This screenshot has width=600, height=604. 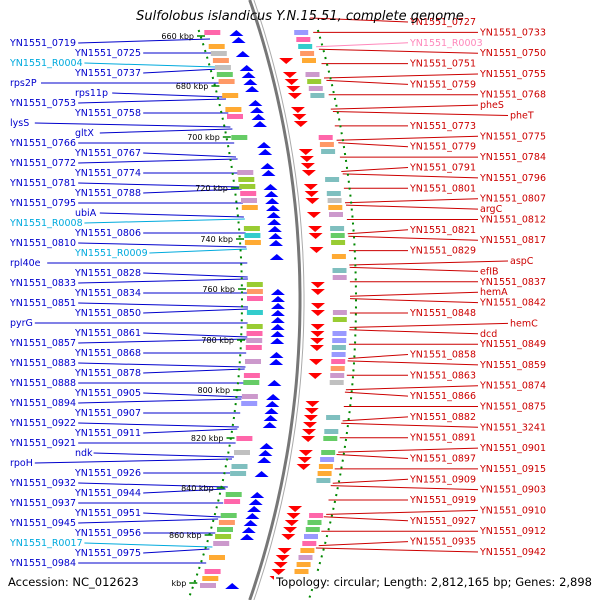 What do you see at coordinates (489, 271) in the screenshot?
I see `gene-label-right: efIB` at bounding box center [489, 271].